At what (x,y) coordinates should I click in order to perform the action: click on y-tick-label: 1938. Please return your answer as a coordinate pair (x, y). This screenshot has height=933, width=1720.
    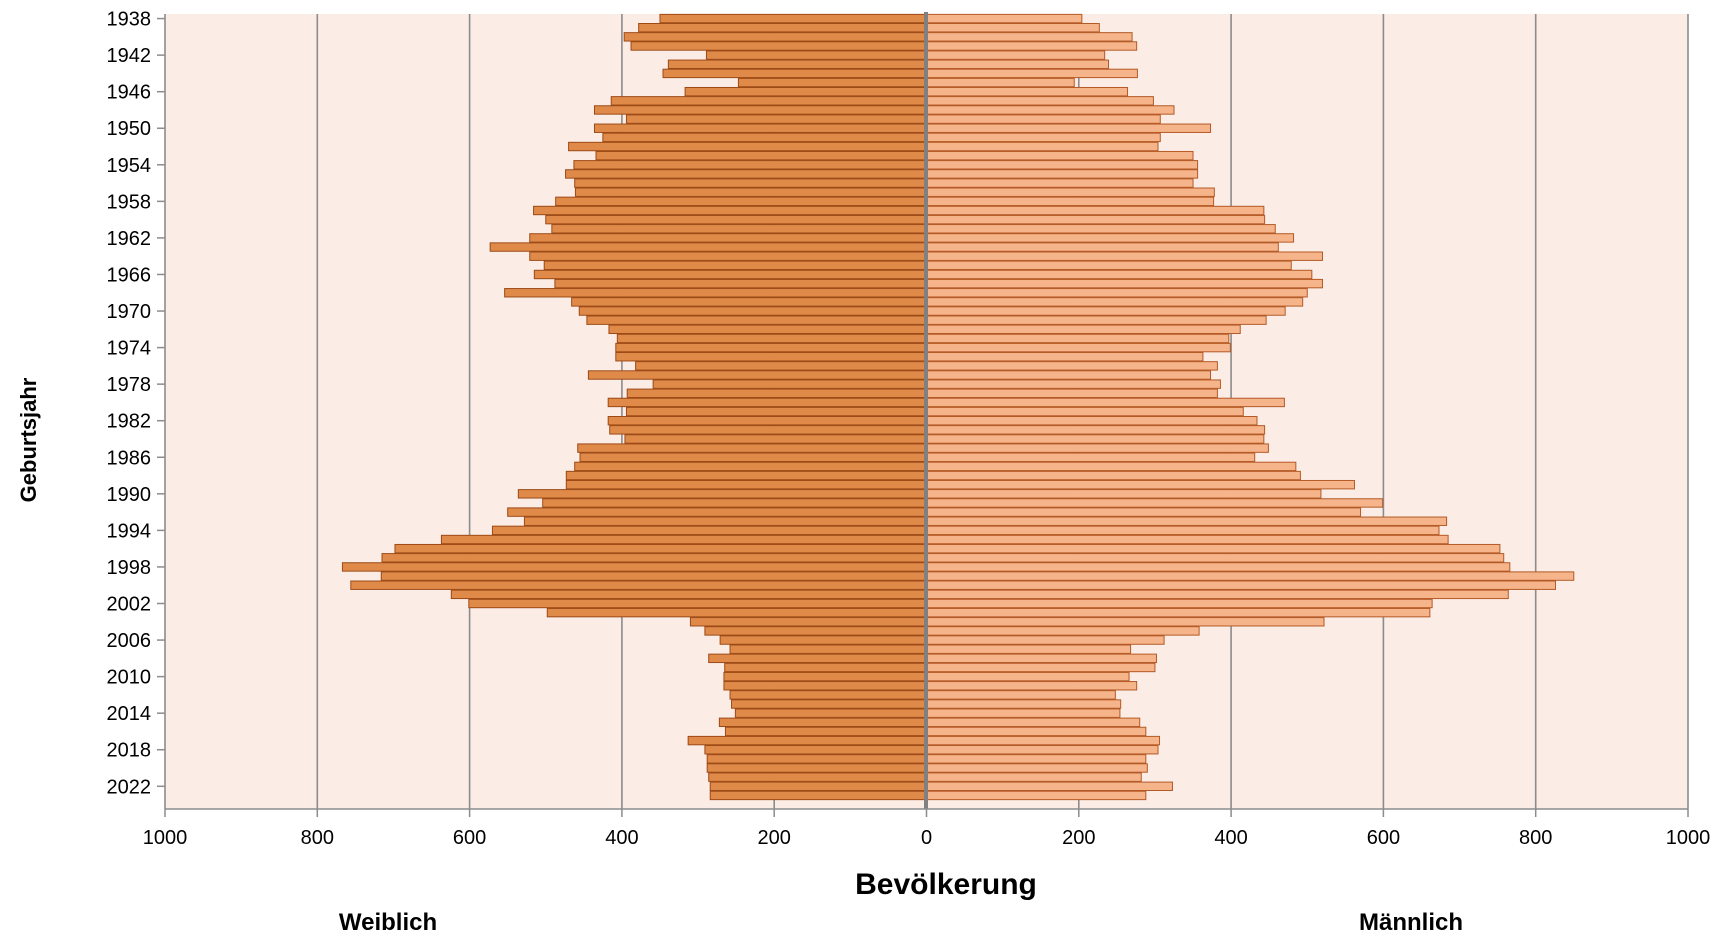
    Looking at the image, I should click on (129, 20).